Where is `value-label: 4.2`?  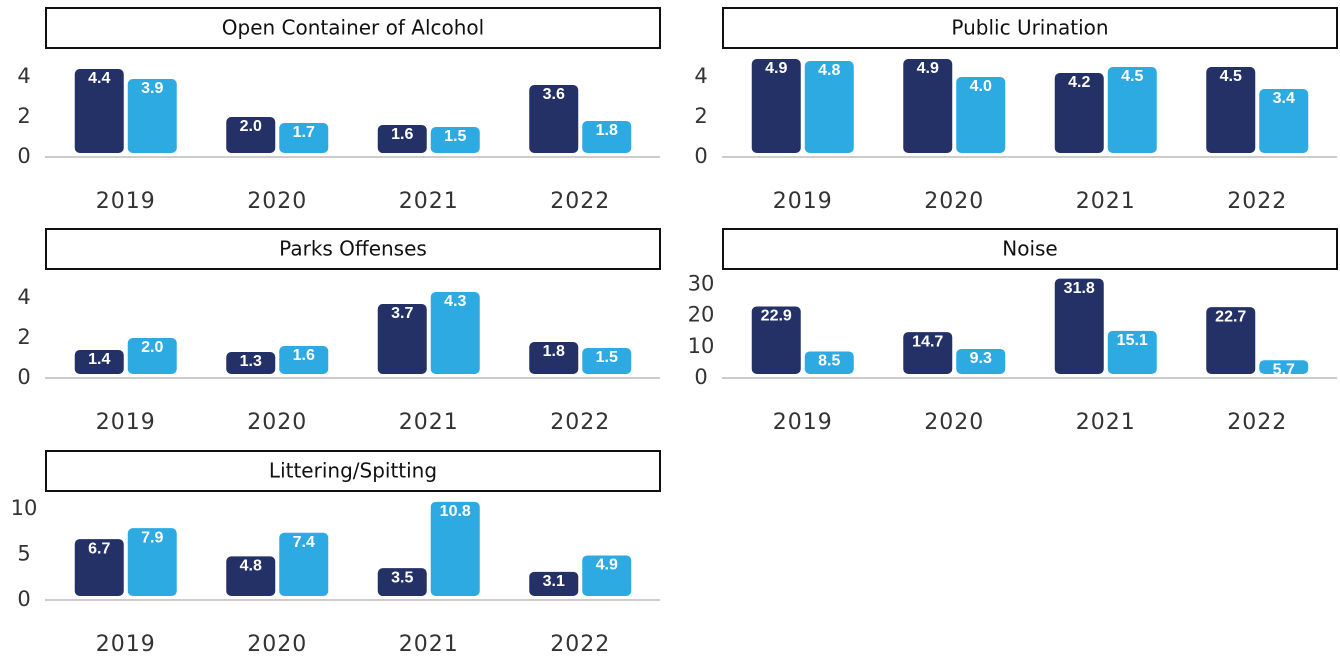
value-label: 4.2 is located at coordinates (1079, 82).